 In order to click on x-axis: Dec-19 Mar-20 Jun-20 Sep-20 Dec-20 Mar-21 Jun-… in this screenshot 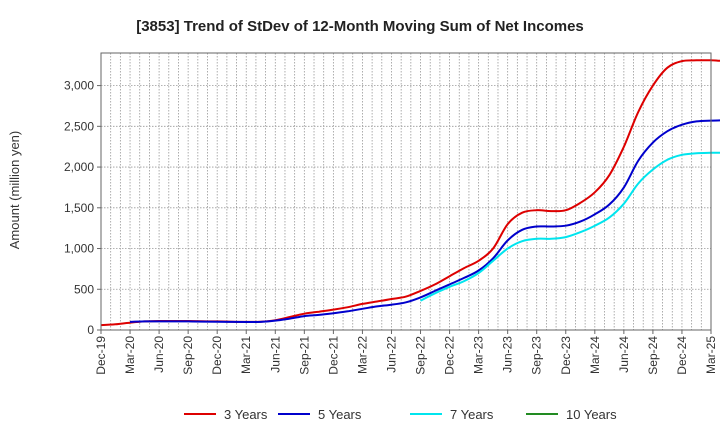, I will do `click(406, 352)`.